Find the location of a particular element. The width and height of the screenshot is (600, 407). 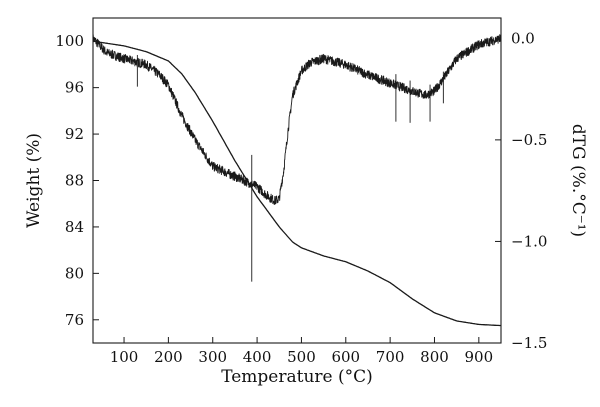

x-tick-label: 400 is located at coordinates (257, 357).